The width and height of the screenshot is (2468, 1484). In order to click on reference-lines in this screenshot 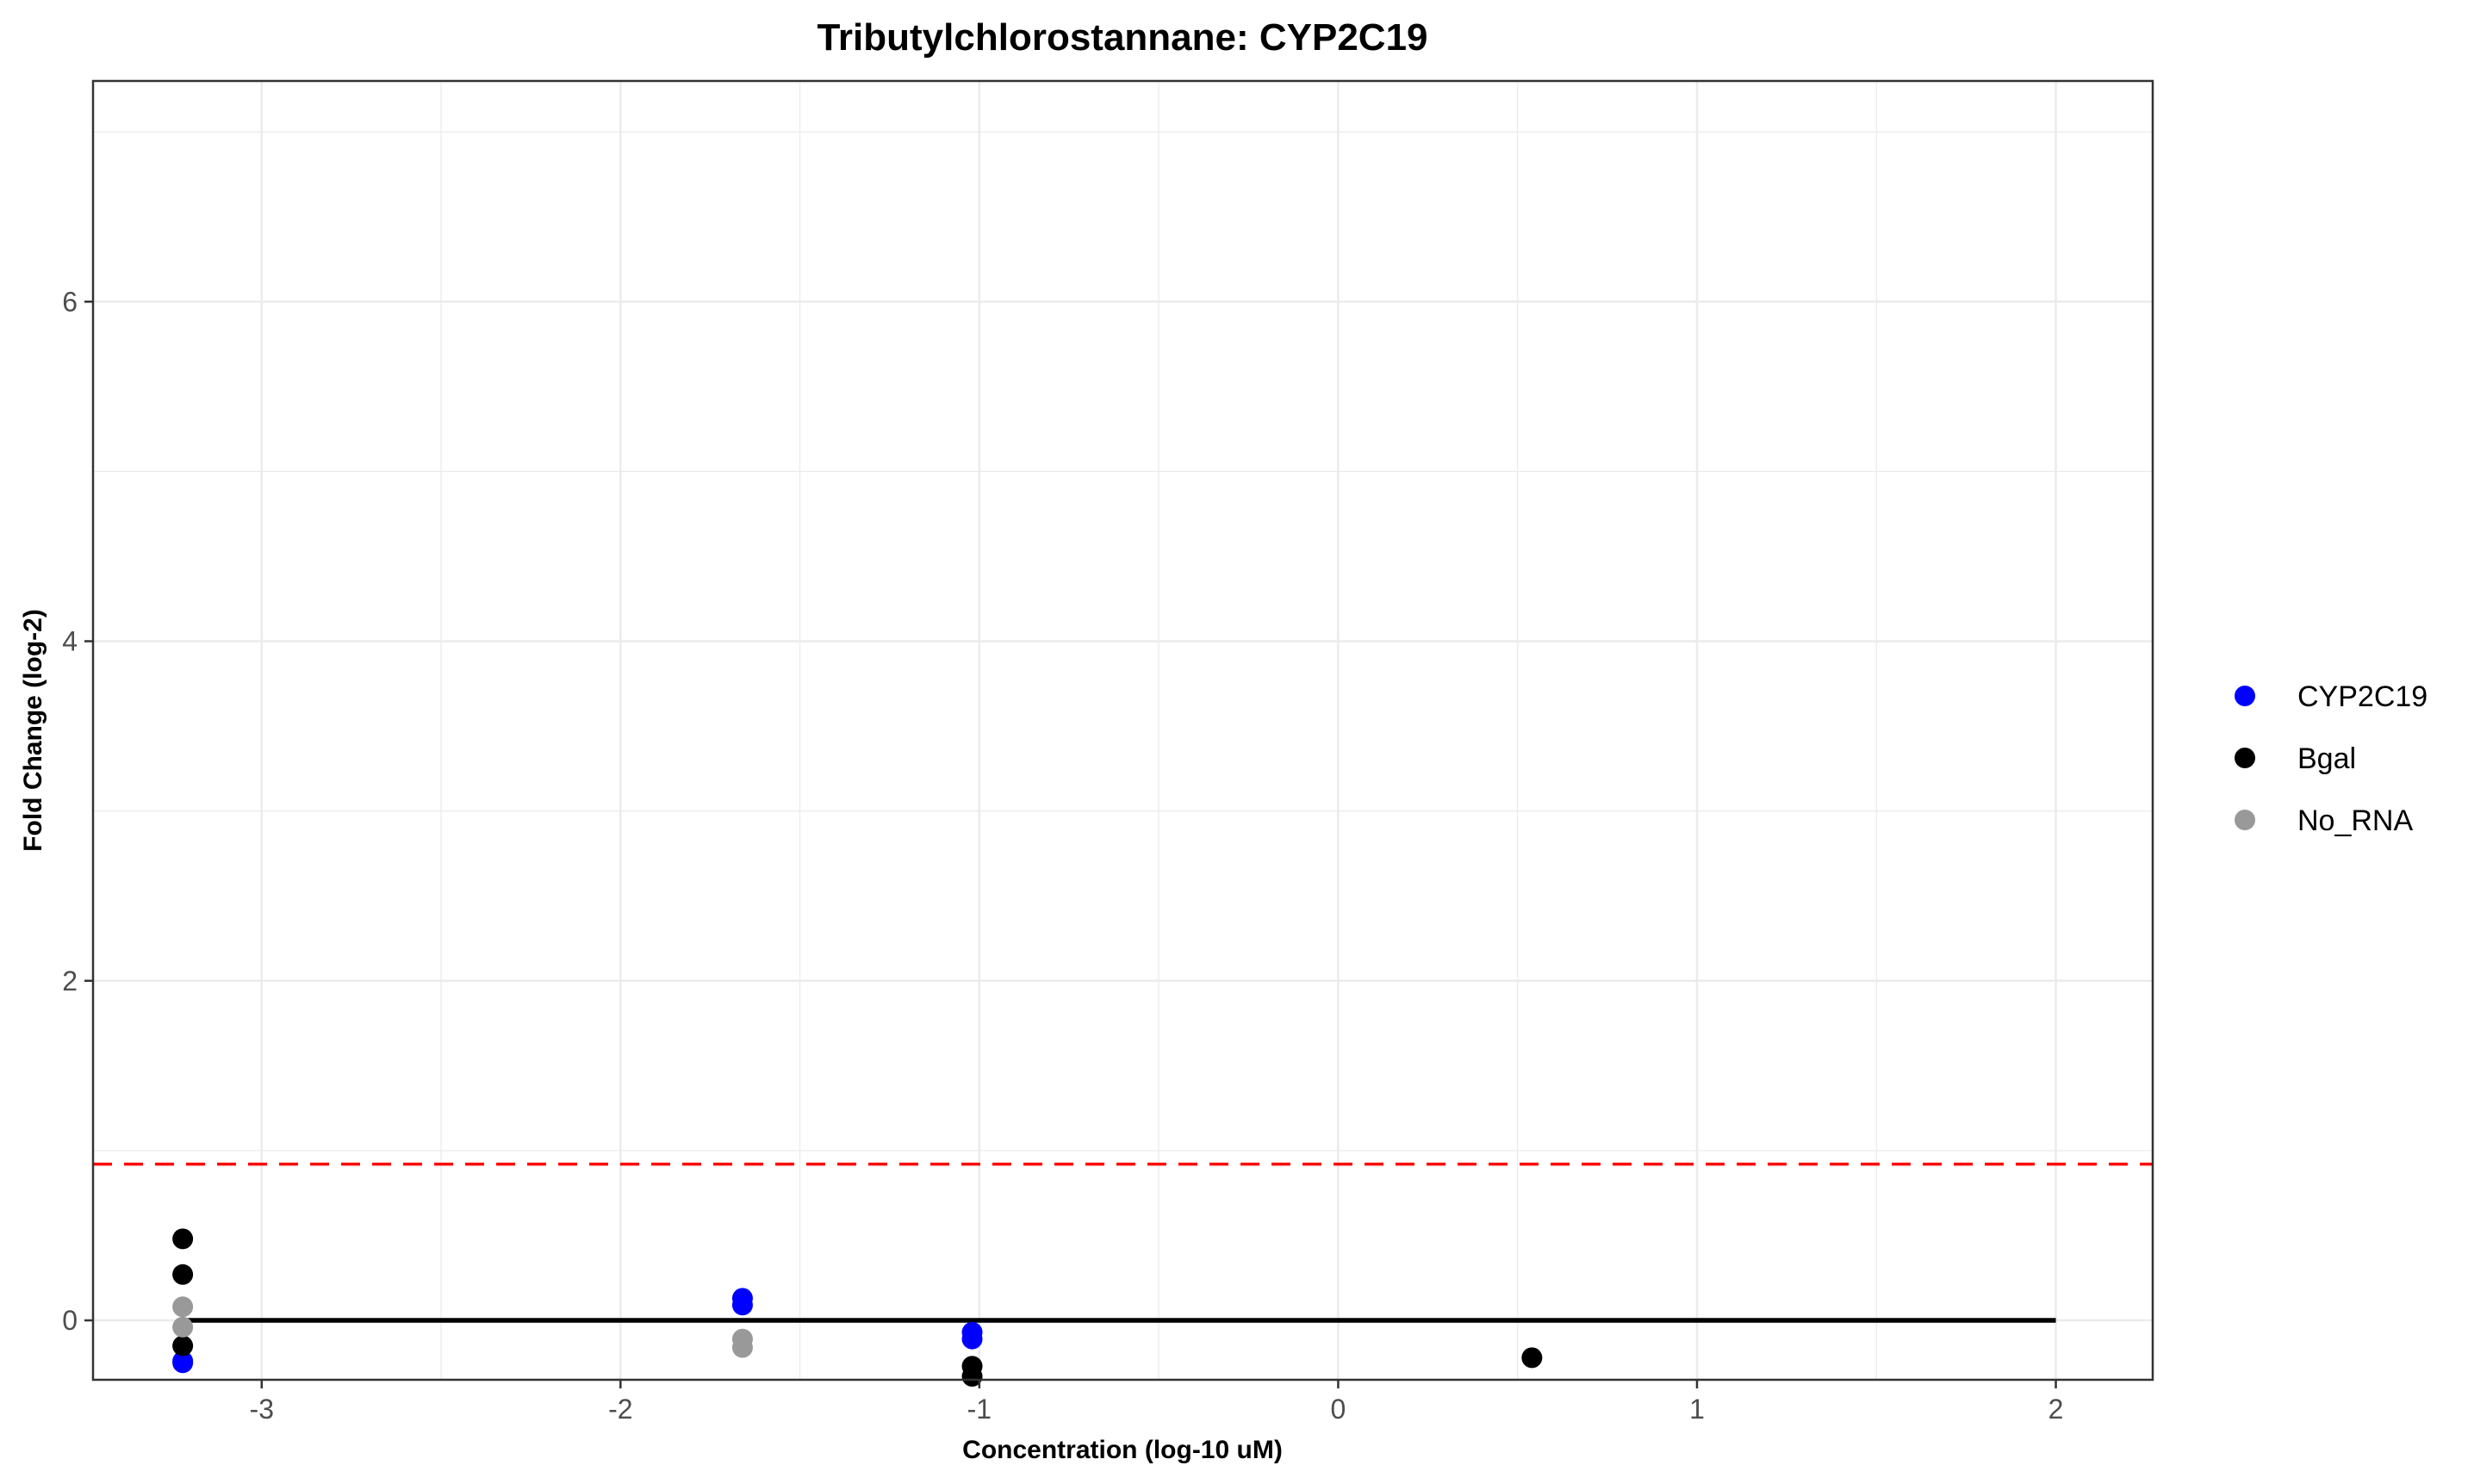, I will do `click(1123, 1242)`.